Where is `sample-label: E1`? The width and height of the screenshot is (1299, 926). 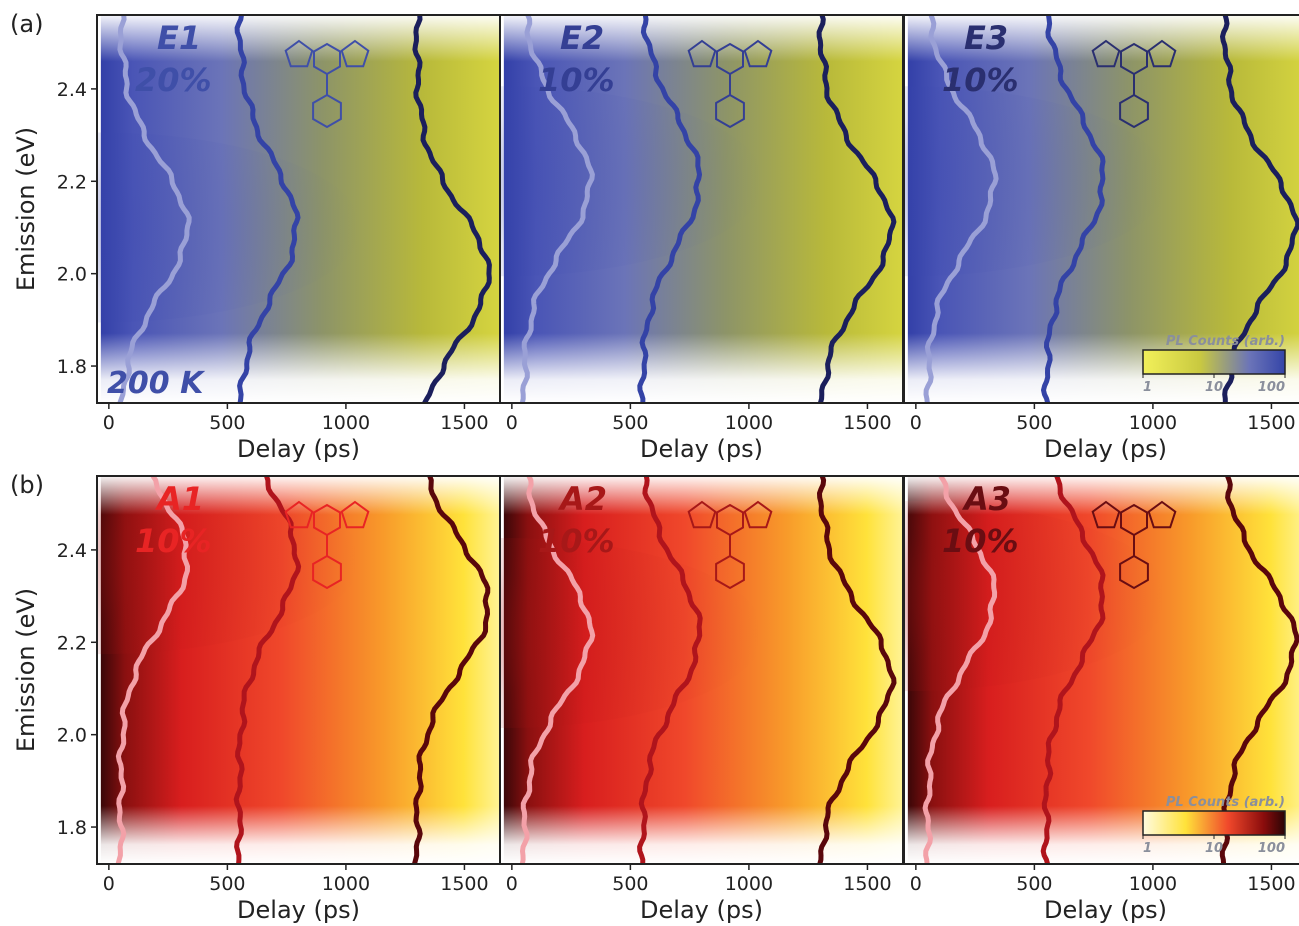
sample-label: E1 is located at coordinates (179, 38).